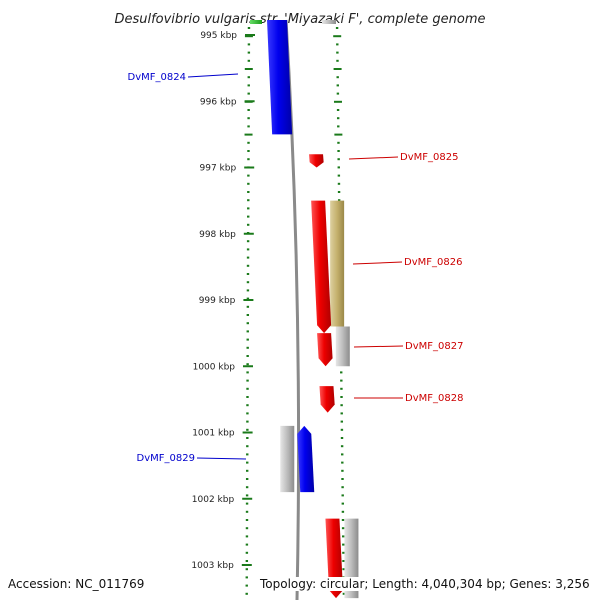 This screenshot has width=600, height=600. I want to click on gene-label: DvMF_0829, so click(166, 458).